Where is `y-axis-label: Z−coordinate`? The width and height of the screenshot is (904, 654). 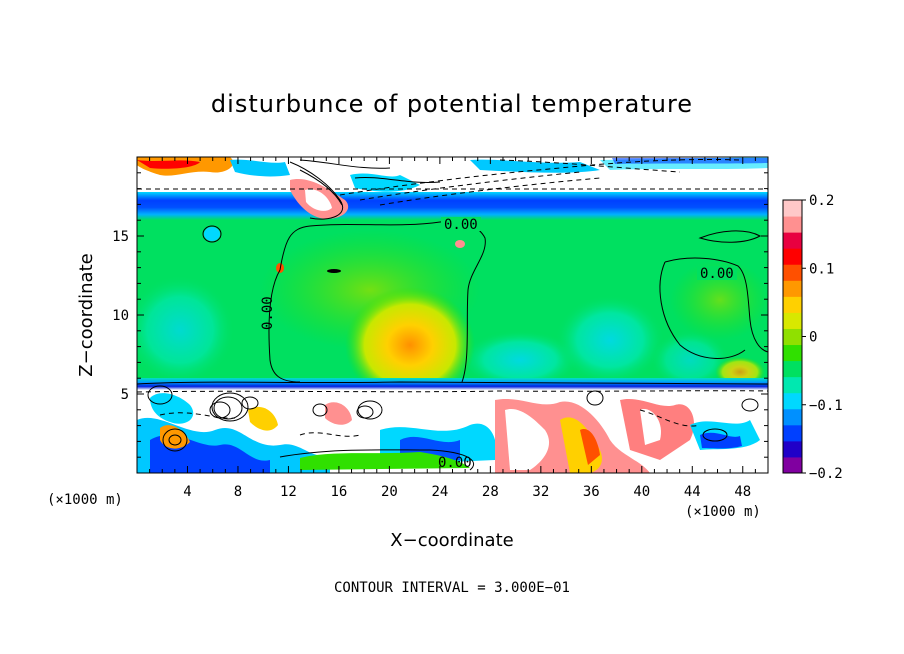 y-axis-label: Z−coordinate is located at coordinates (86, 314).